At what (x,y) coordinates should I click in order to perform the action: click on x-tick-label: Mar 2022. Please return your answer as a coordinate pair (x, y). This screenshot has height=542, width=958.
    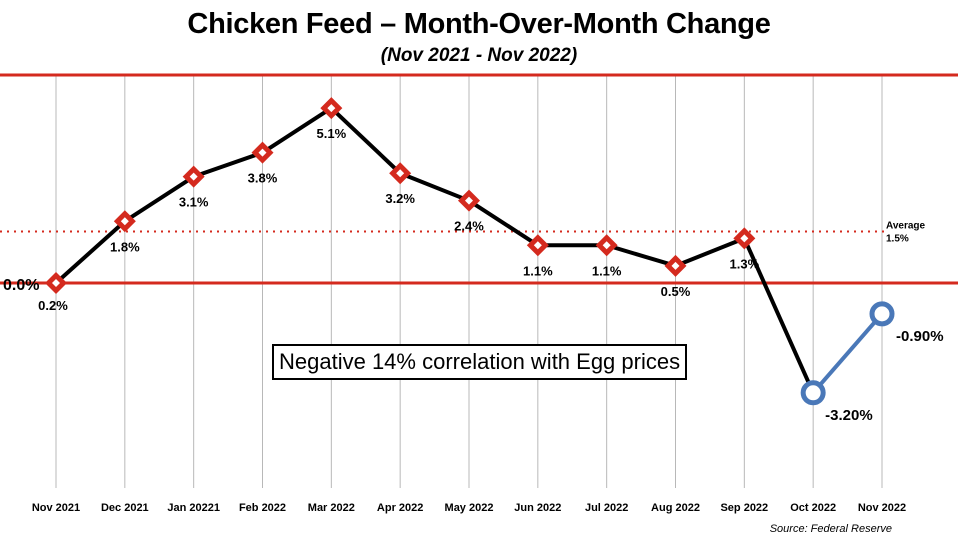
    Looking at the image, I should click on (331, 508).